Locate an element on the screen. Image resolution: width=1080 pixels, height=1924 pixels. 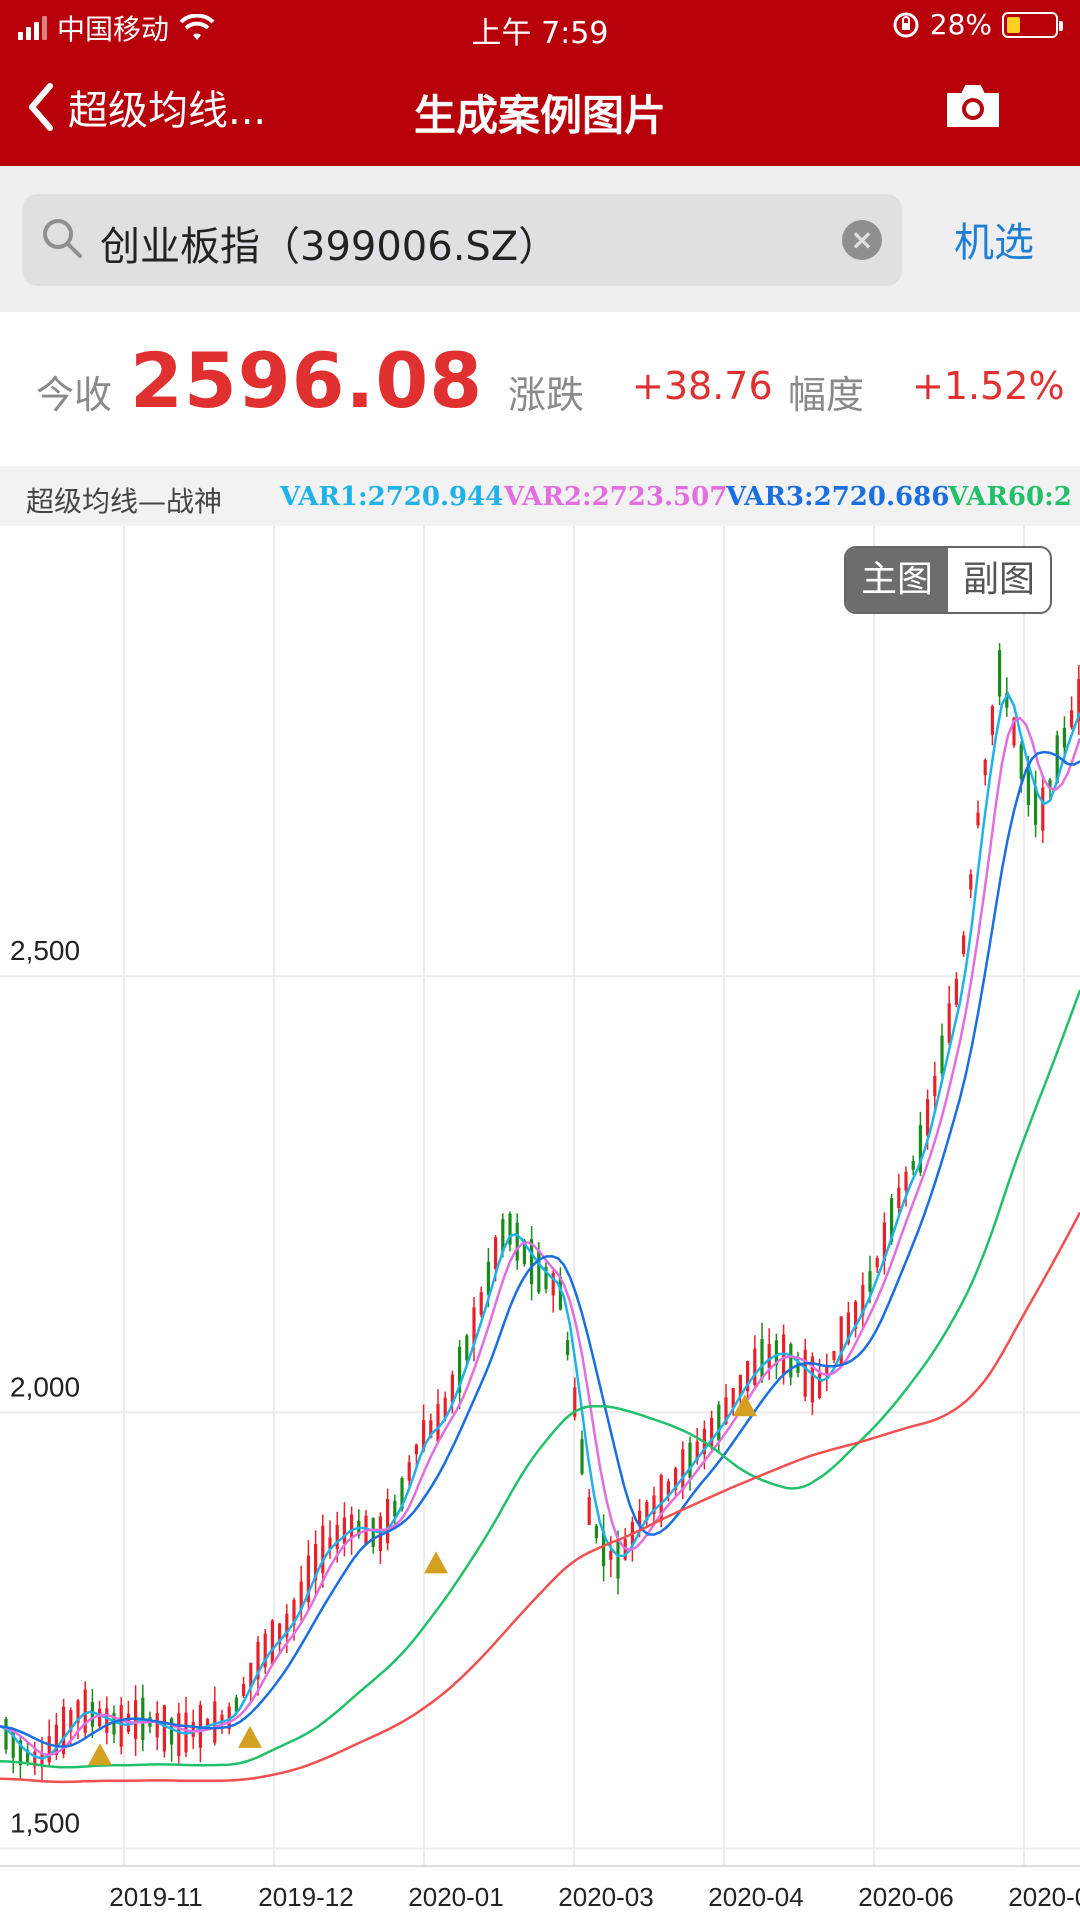
pct-label: 幅度 is located at coordinates (826, 395).